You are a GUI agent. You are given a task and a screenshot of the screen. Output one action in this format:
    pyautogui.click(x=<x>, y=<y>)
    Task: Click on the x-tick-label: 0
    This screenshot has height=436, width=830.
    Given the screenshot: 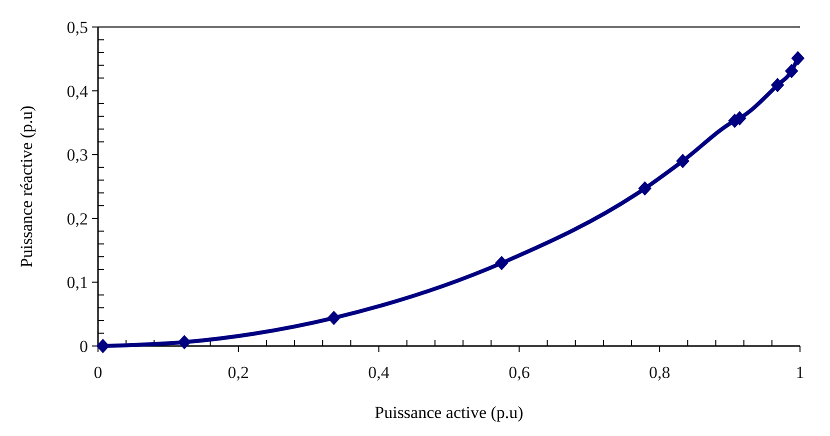 What is the action you would take?
    pyautogui.click(x=98, y=372)
    